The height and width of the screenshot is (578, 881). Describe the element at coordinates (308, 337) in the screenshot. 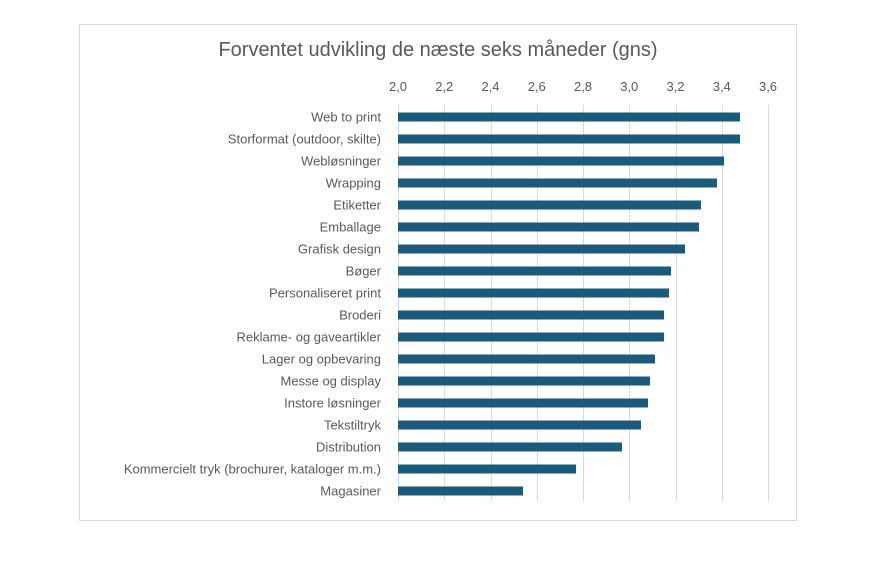

I see `category-label: Reklame- og gaveartikler` at that location.